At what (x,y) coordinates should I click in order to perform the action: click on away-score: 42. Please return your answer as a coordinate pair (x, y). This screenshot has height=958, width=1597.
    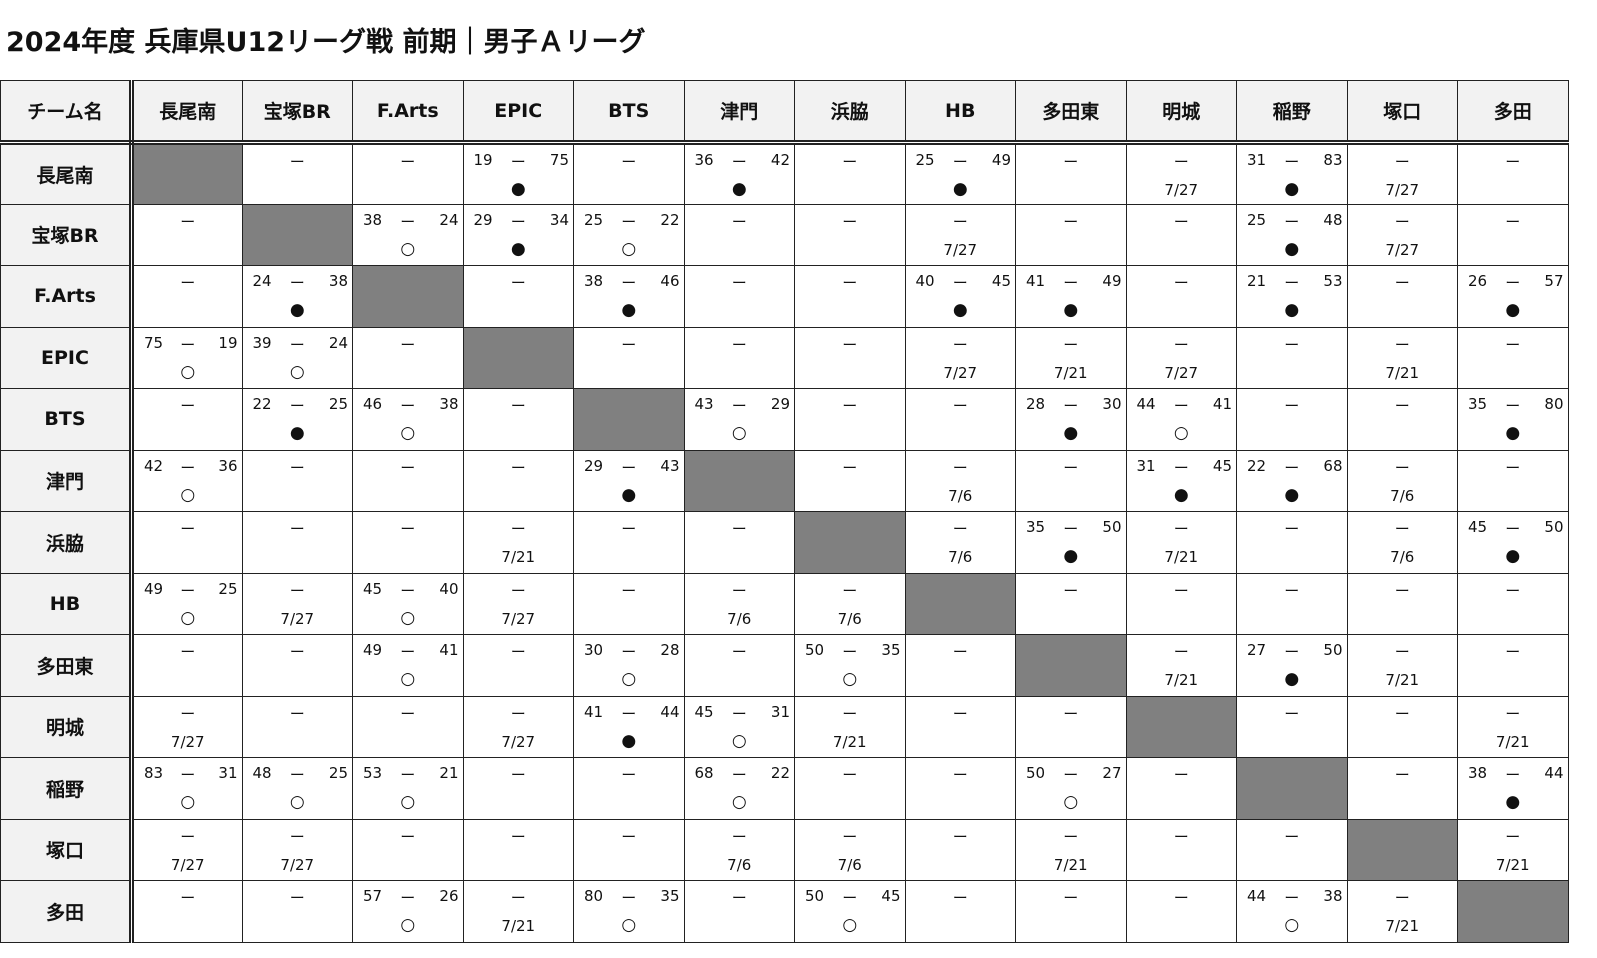
    Looking at the image, I should click on (780, 160).